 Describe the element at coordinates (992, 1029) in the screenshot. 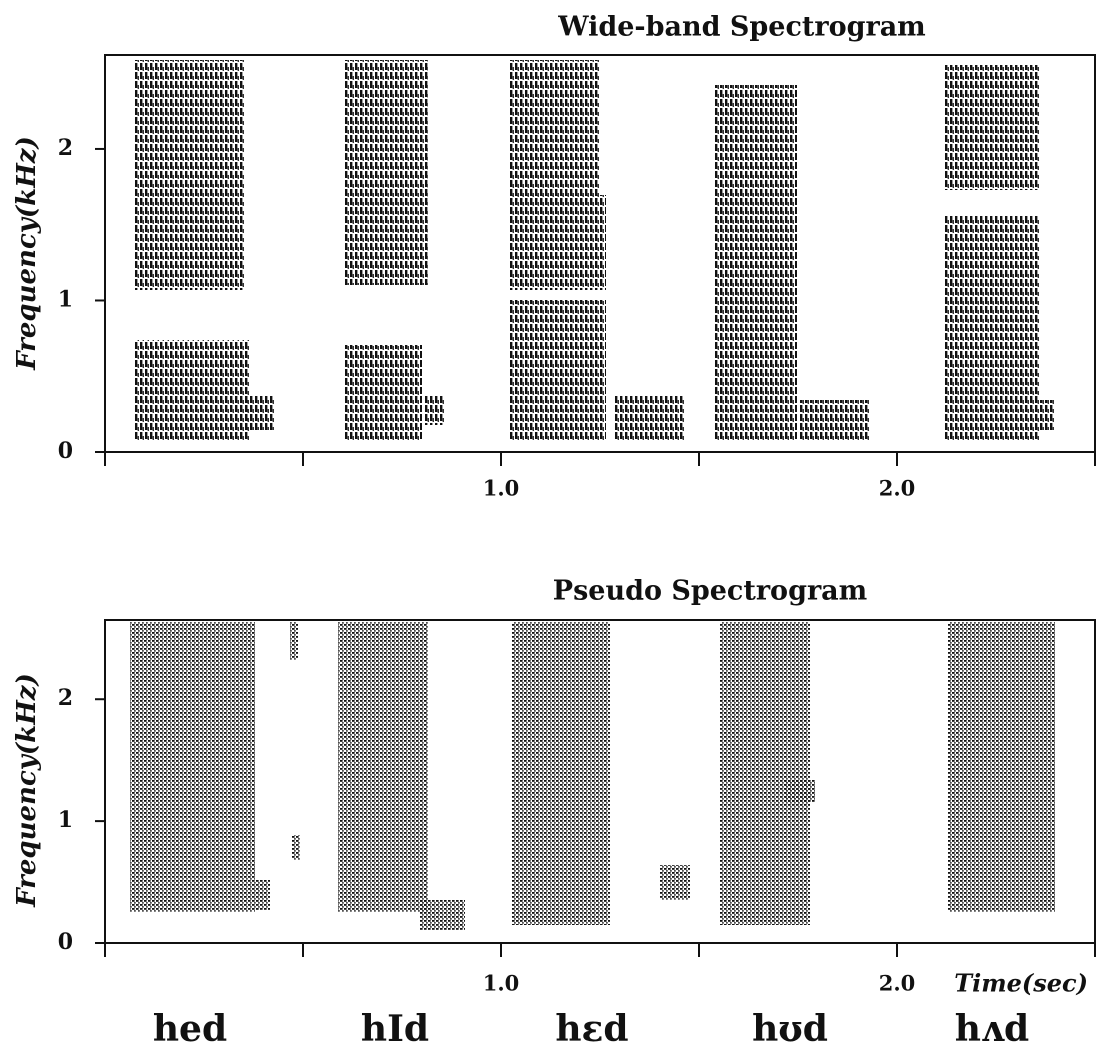

I see `vowel-label: hʌd` at that location.